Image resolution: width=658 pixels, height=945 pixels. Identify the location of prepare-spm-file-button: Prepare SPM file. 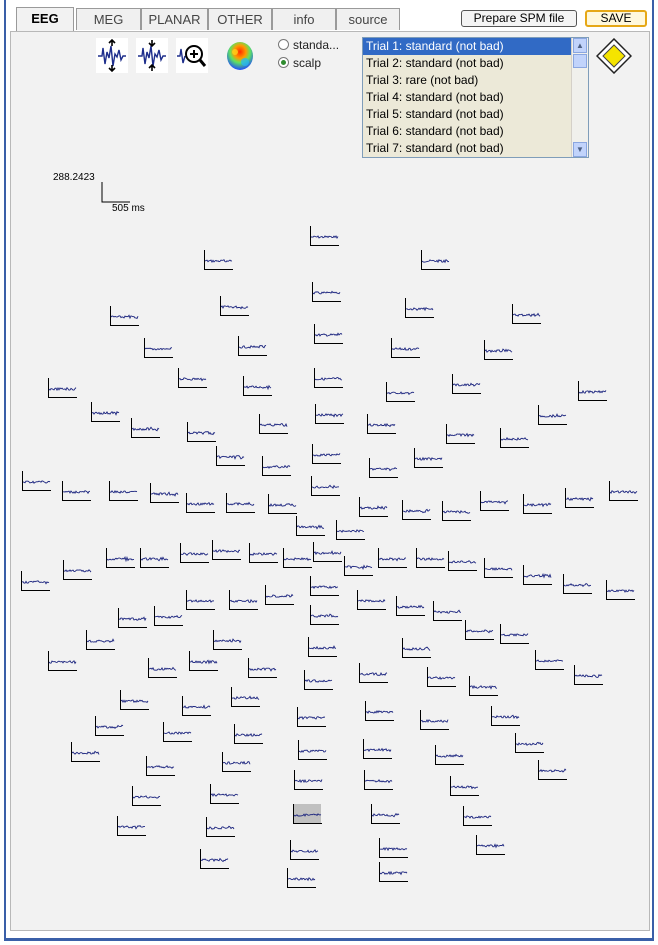
(519, 18).